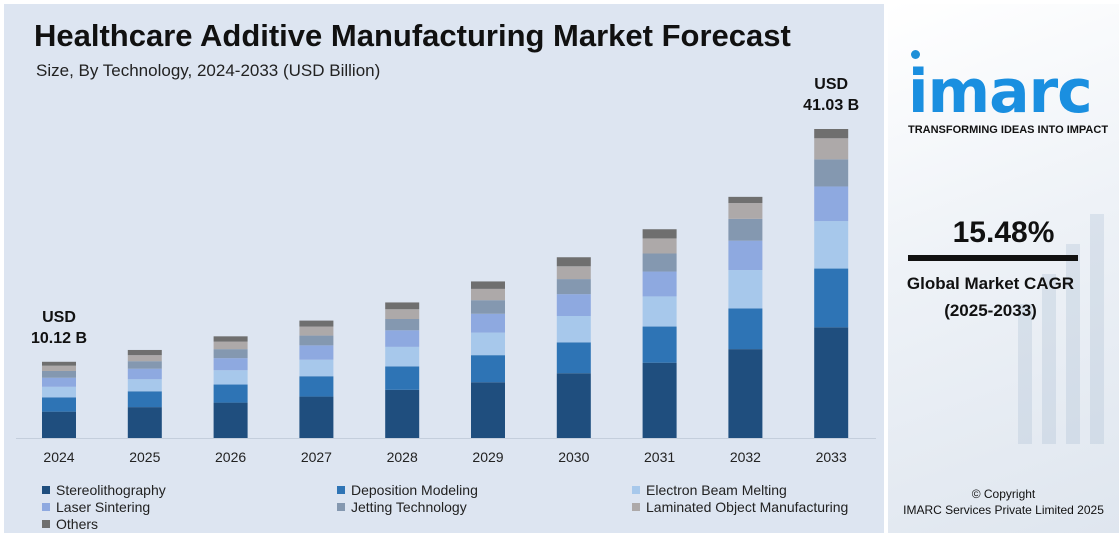 The height and width of the screenshot is (537, 1119). I want to click on bar-segment-2024-stereolithography, so click(59, 424).